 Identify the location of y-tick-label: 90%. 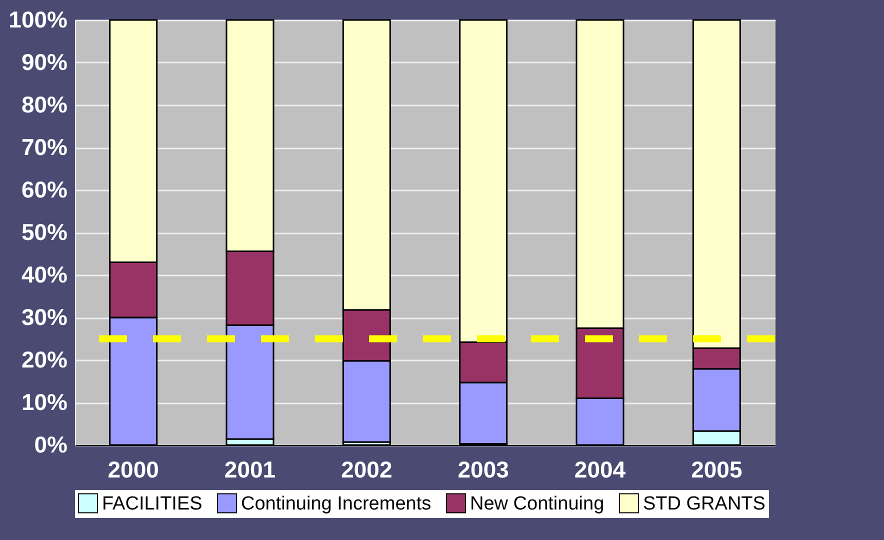
(44, 62).